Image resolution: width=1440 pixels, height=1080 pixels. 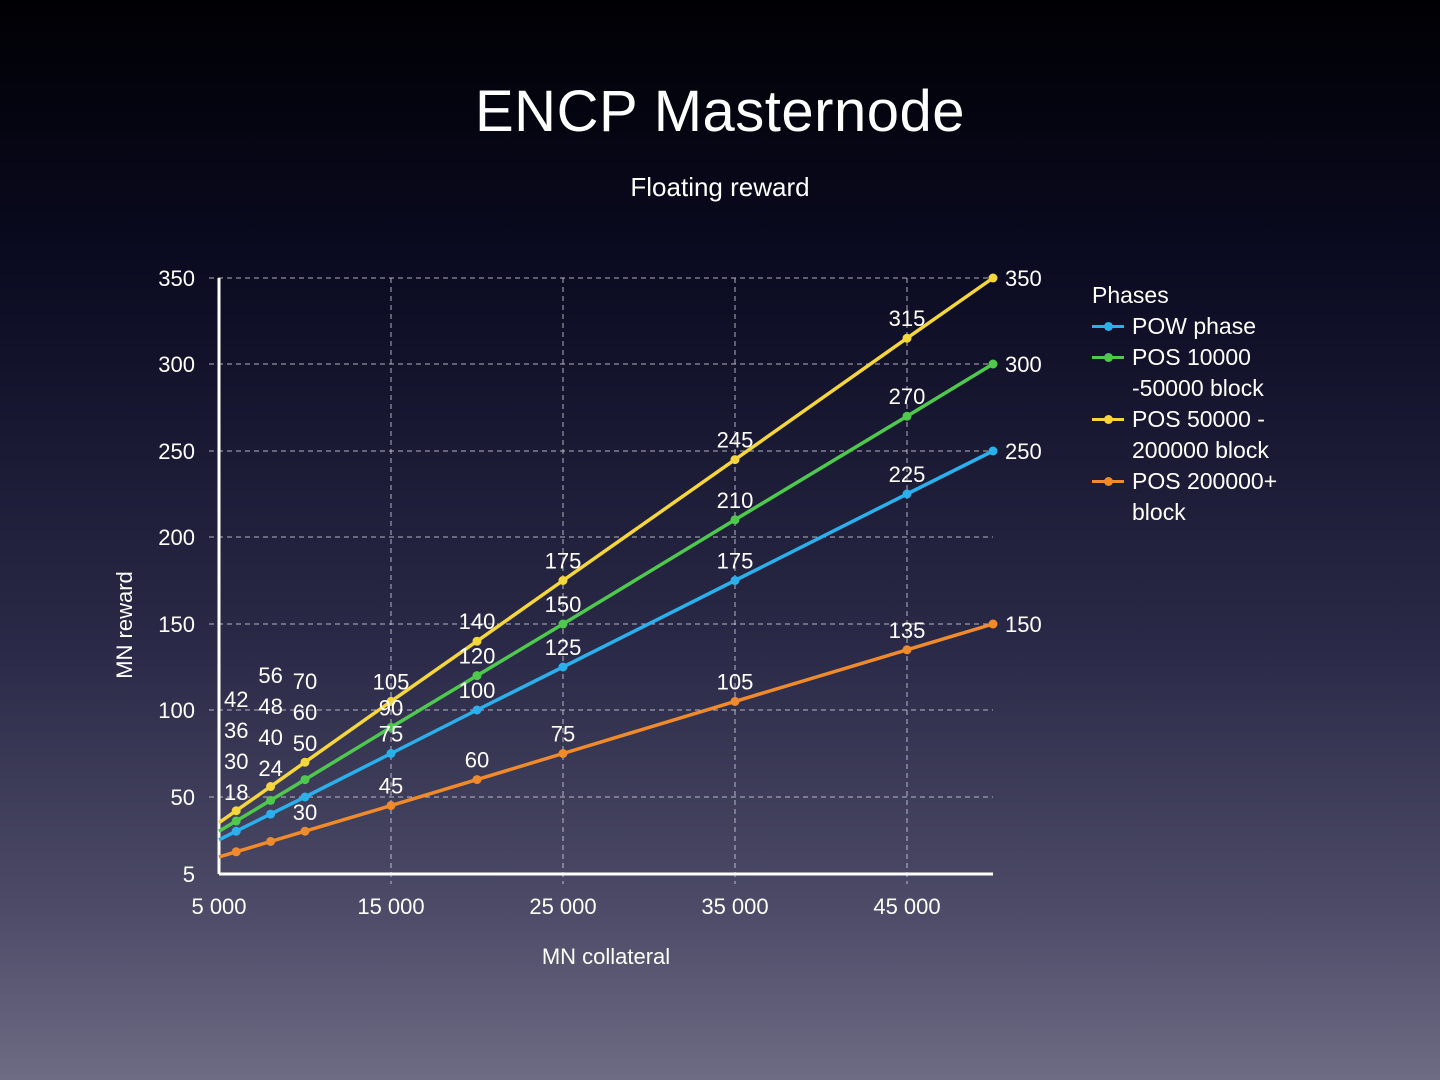 What do you see at coordinates (176, 710) in the screenshot?
I see `y-tick-label: 100` at bounding box center [176, 710].